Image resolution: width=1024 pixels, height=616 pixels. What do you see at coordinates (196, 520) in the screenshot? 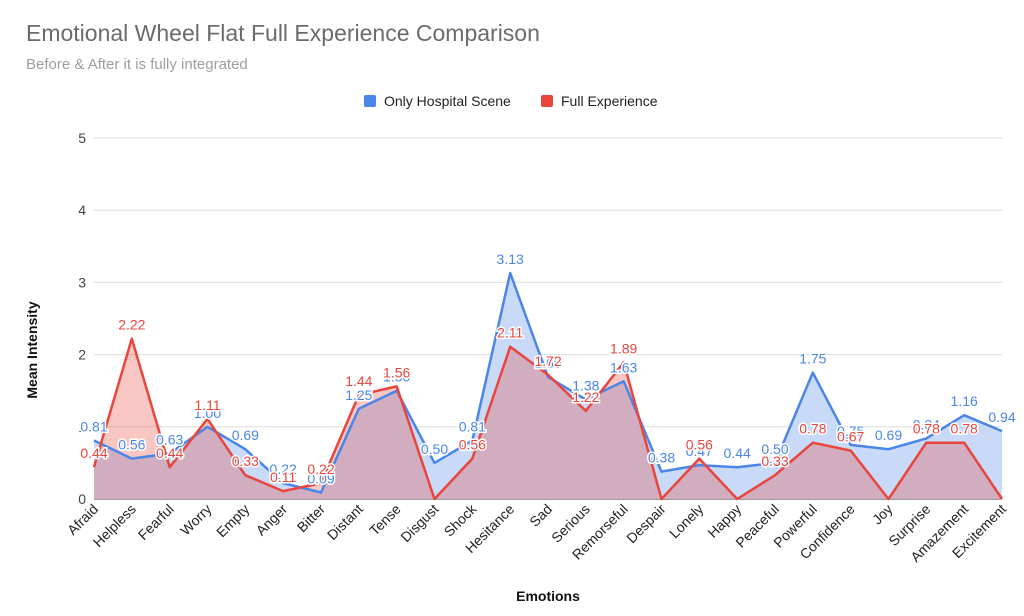
I see `x-tick-label: Worry` at bounding box center [196, 520].